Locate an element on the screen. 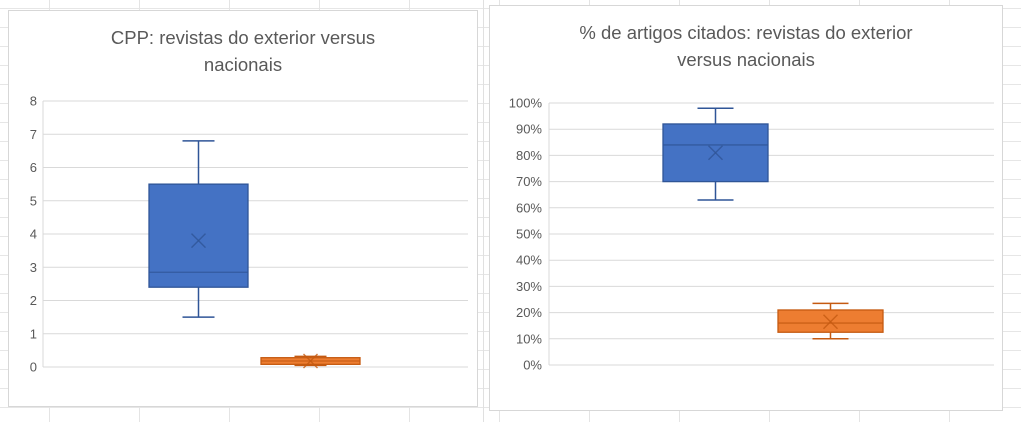  y-axis-tick-label: 10% is located at coordinates (529, 338).